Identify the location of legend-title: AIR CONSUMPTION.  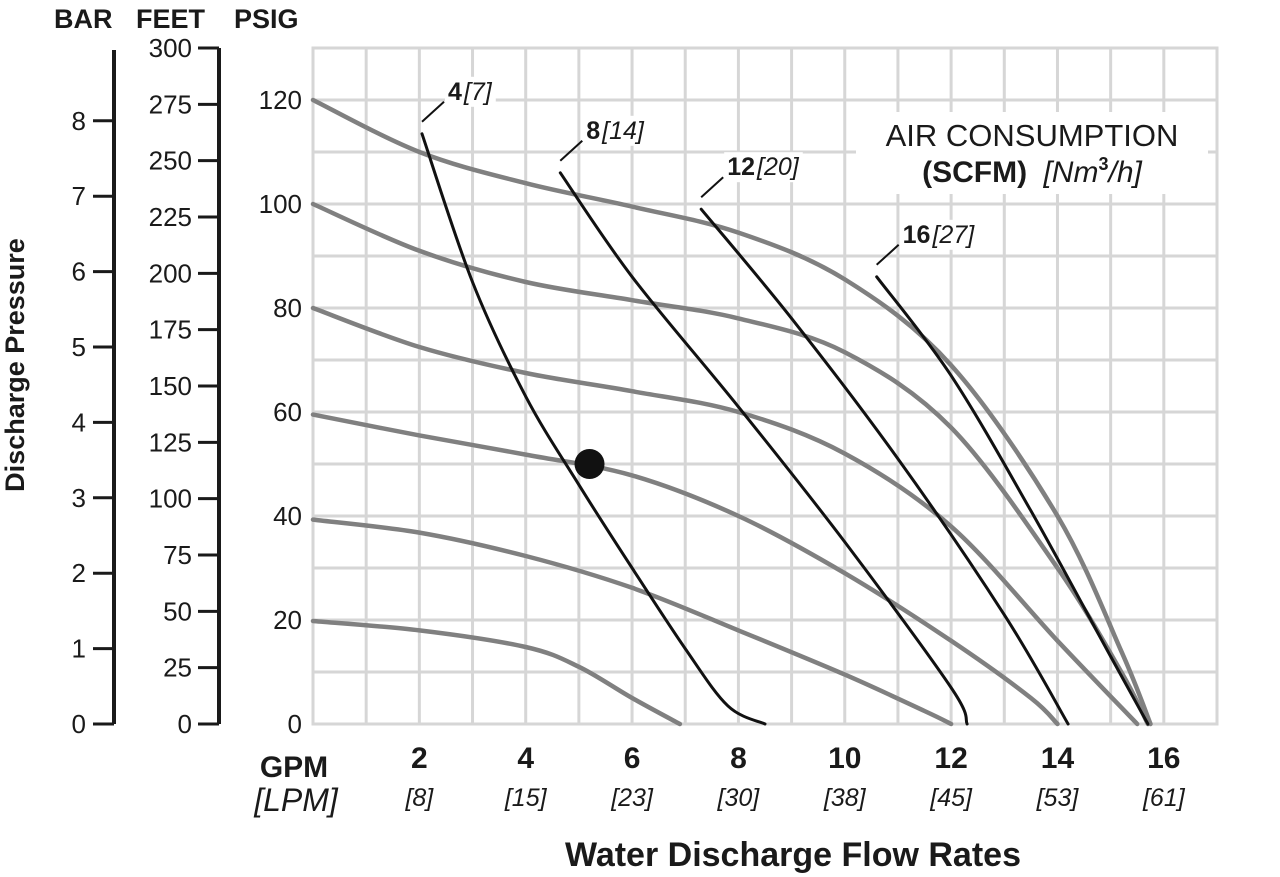
(1032, 135).